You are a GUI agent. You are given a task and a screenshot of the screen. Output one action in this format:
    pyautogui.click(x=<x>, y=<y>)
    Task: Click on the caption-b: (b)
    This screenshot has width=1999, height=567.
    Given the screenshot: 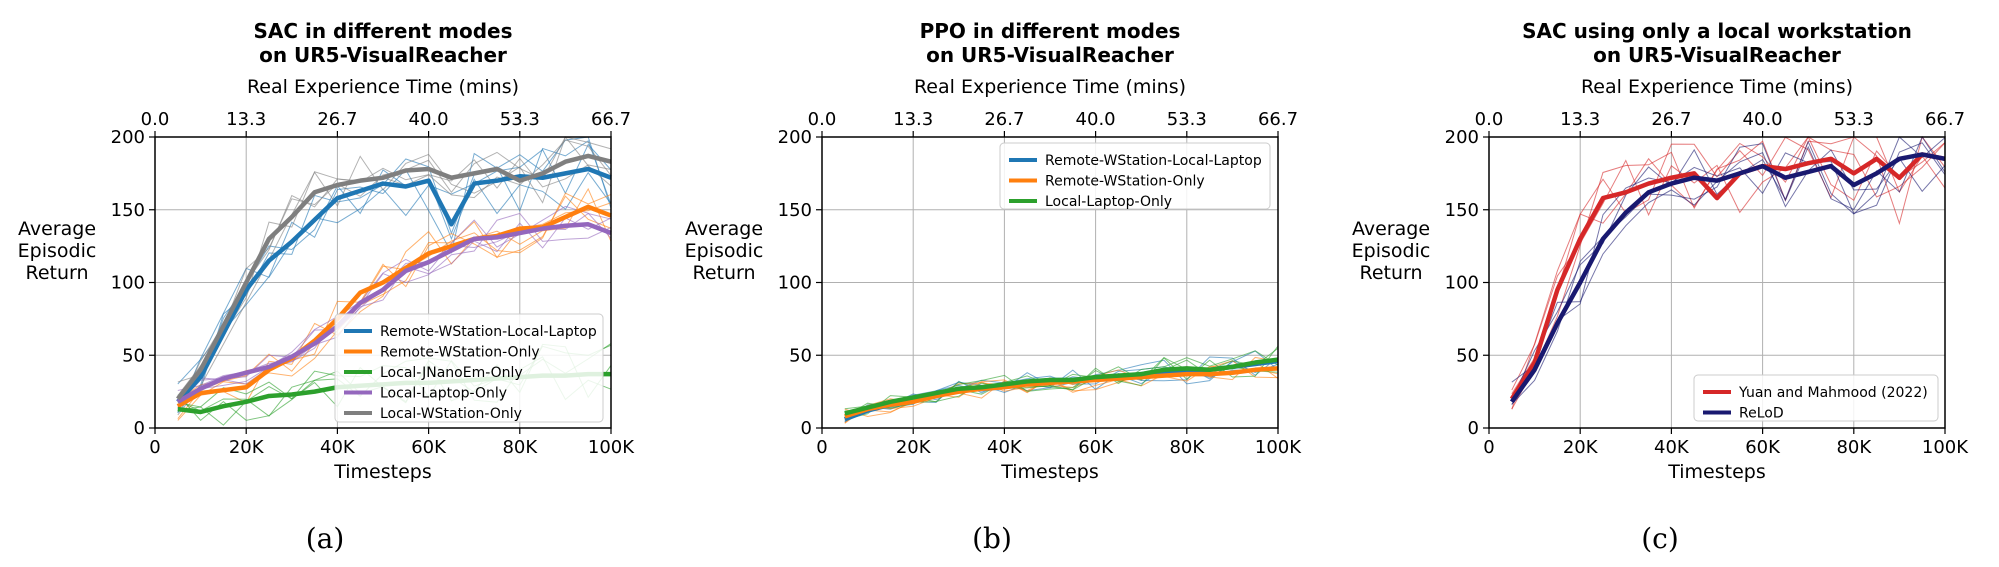 What is the action you would take?
    pyautogui.click(x=992, y=538)
    